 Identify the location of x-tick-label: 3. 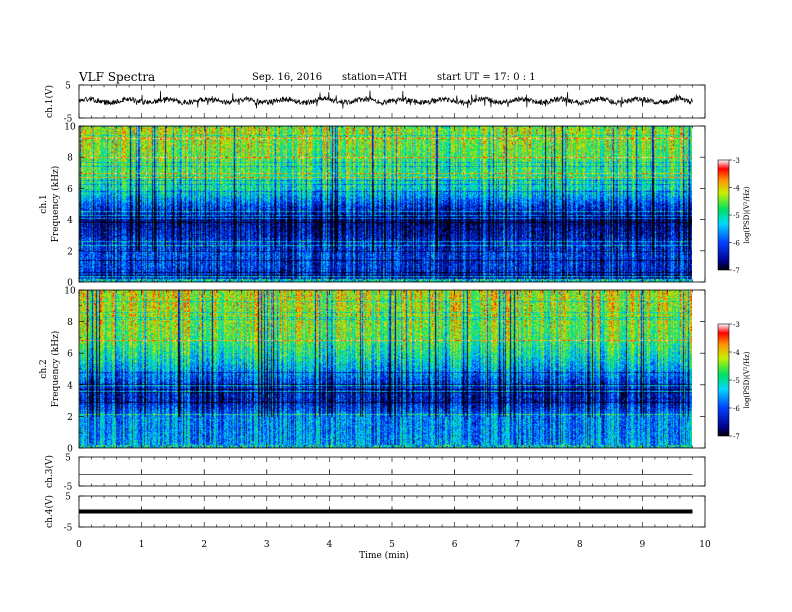
(267, 545).